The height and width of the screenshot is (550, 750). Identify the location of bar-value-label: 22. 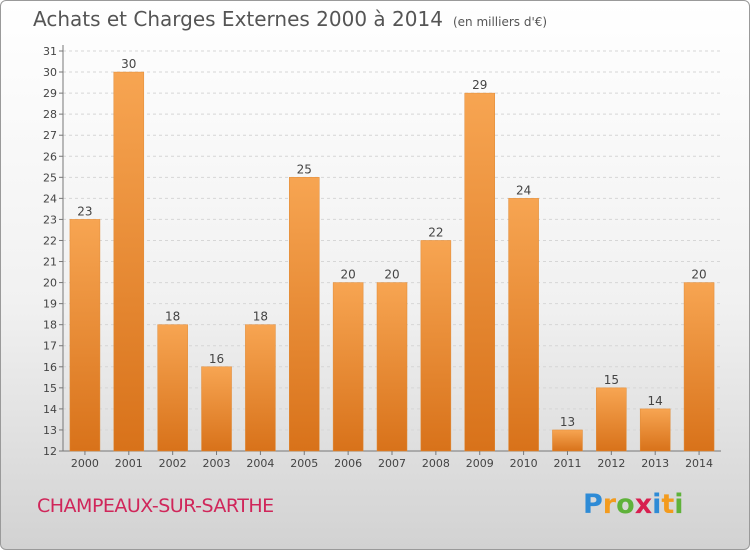
(435, 232).